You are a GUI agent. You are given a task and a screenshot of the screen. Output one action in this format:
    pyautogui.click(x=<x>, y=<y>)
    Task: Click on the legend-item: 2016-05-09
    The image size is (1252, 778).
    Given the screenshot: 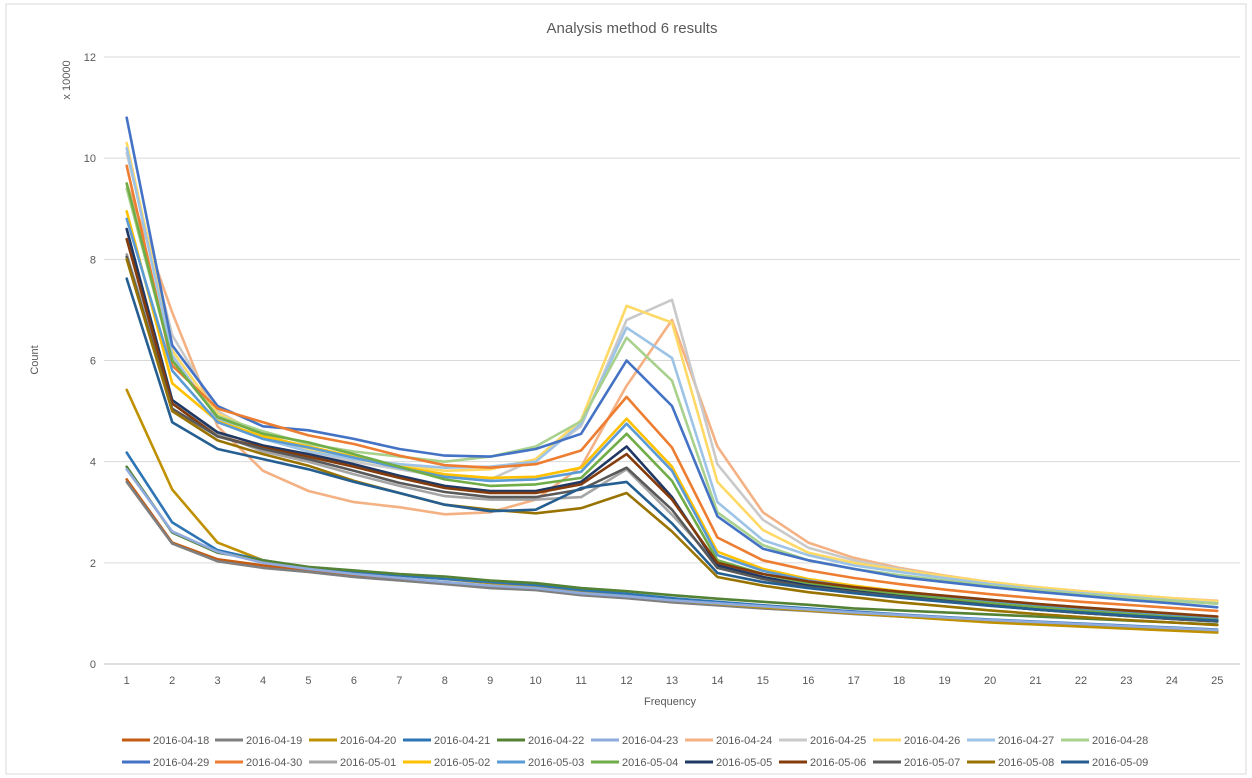 What is the action you would take?
    pyautogui.click(x=1104, y=763)
    